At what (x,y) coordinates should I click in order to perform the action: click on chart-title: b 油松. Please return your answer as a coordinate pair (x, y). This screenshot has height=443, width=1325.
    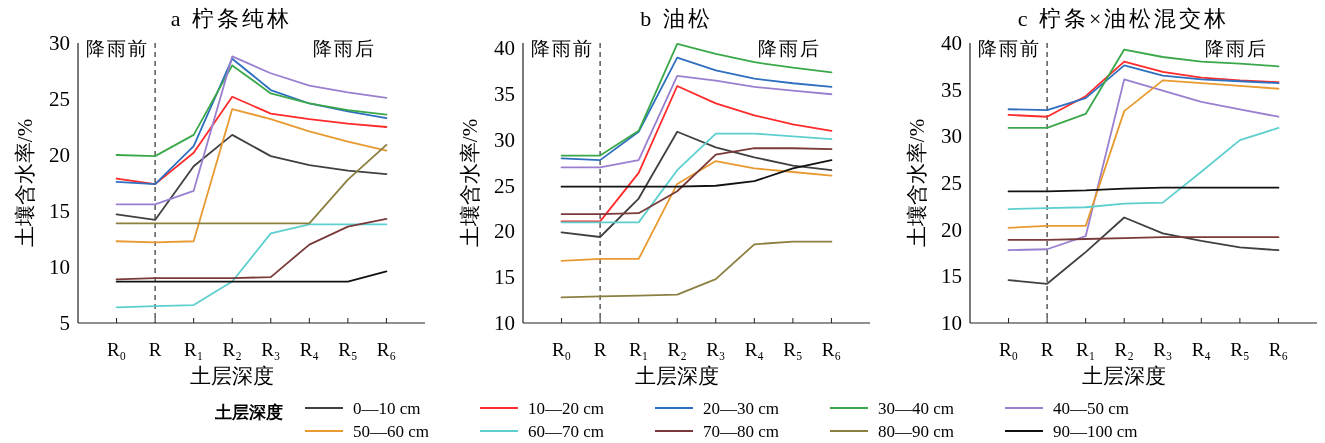
    Looking at the image, I should click on (676, 18).